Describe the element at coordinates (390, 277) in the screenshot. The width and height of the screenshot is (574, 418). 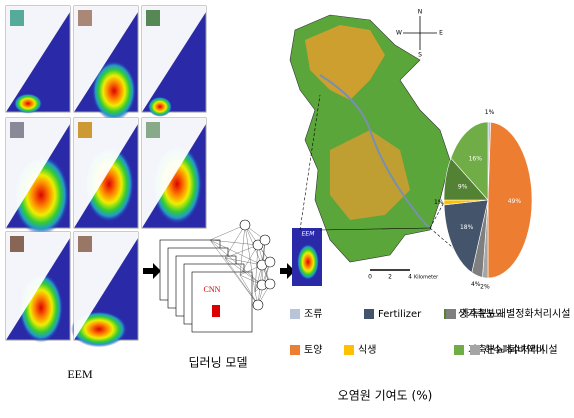
I see `scale-label: 2` at that location.